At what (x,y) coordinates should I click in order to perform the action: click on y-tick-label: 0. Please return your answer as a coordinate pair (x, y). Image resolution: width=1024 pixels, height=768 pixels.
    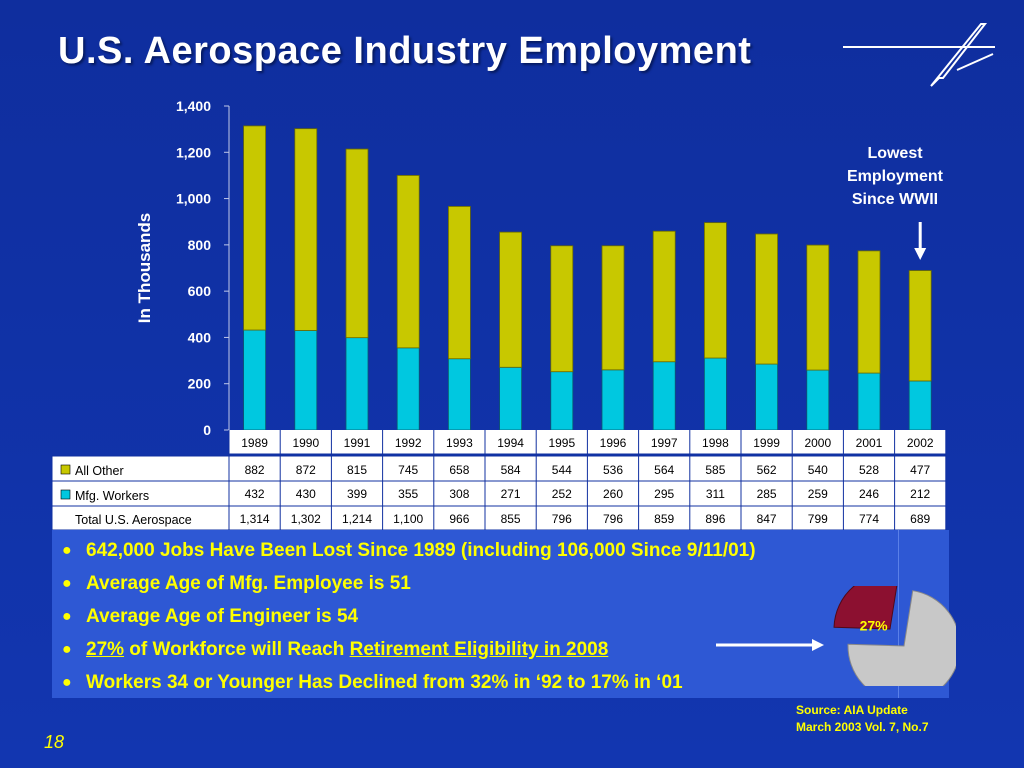
    Looking at the image, I should click on (207, 430).